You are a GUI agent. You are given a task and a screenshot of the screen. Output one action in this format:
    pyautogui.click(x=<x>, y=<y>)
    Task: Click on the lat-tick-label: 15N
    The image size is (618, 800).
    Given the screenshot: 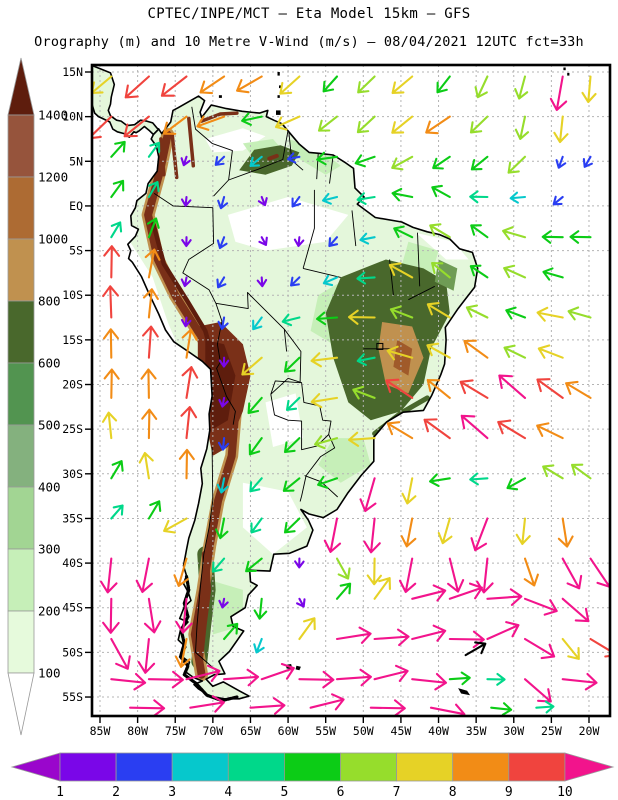 What is the action you would take?
    pyautogui.click(x=72, y=72)
    